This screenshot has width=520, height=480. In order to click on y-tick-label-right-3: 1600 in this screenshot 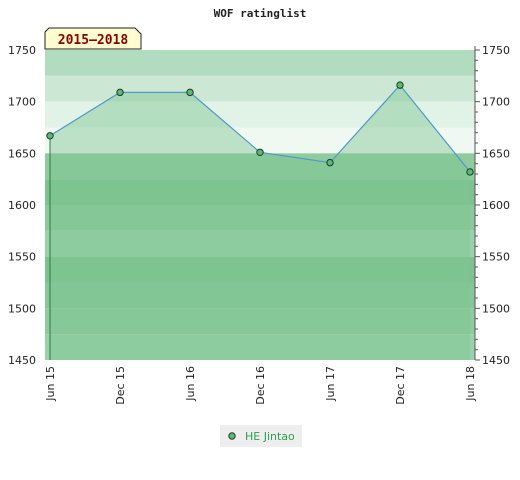, I will do `click(496, 205)`.